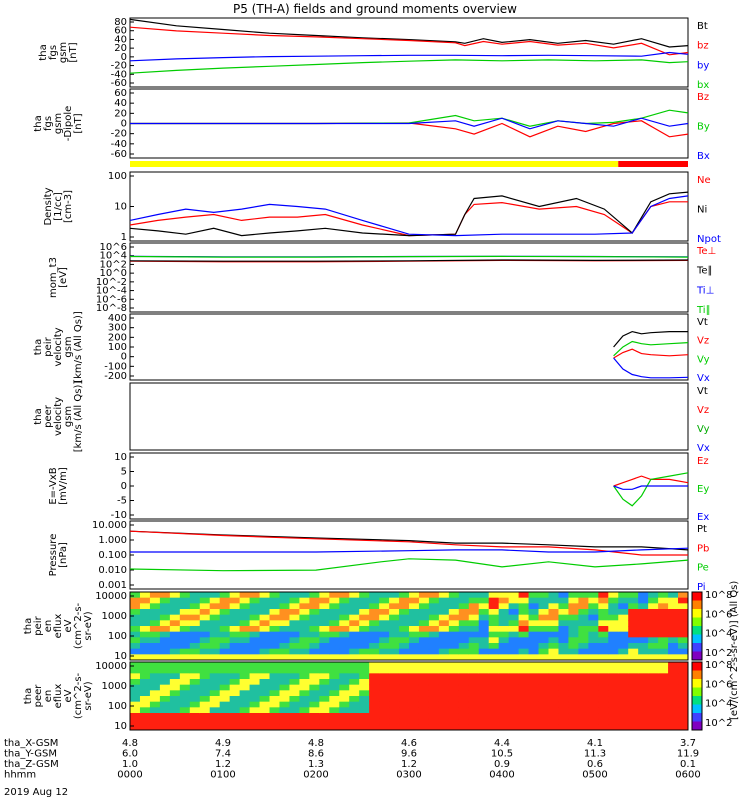 The width and height of the screenshot is (750, 800). What do you see at coordinates (651, 489) in the screenshot?
I see `series-line-Ey` at bounding box center [651, 489].